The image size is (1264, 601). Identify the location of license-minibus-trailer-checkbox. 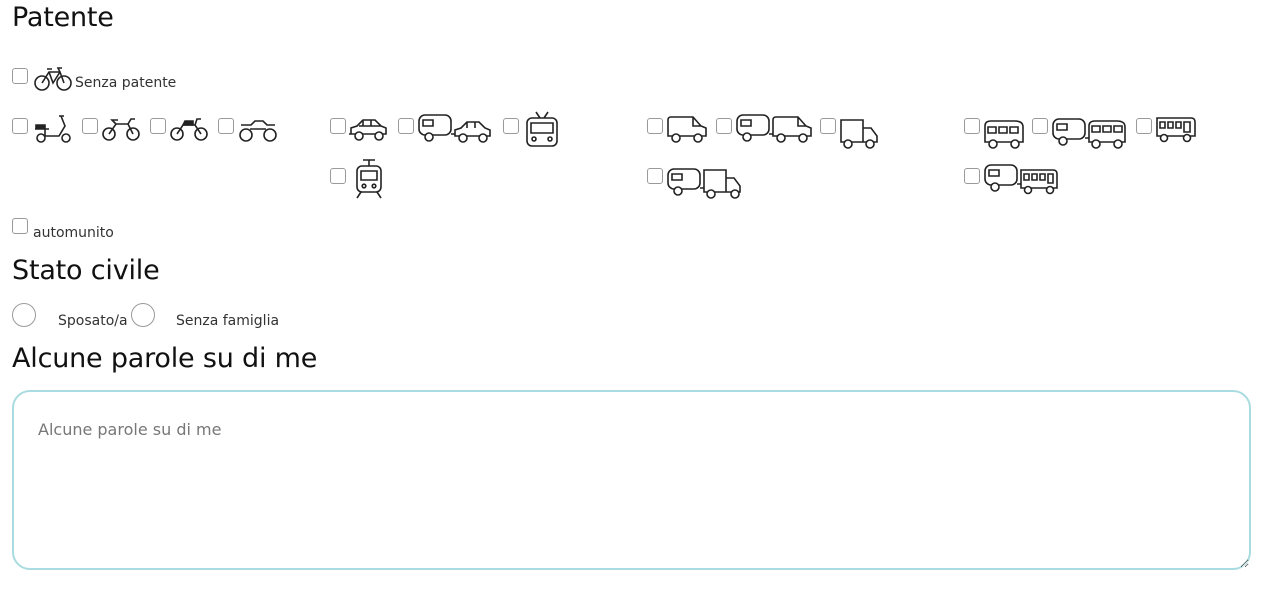
(1040, 126).